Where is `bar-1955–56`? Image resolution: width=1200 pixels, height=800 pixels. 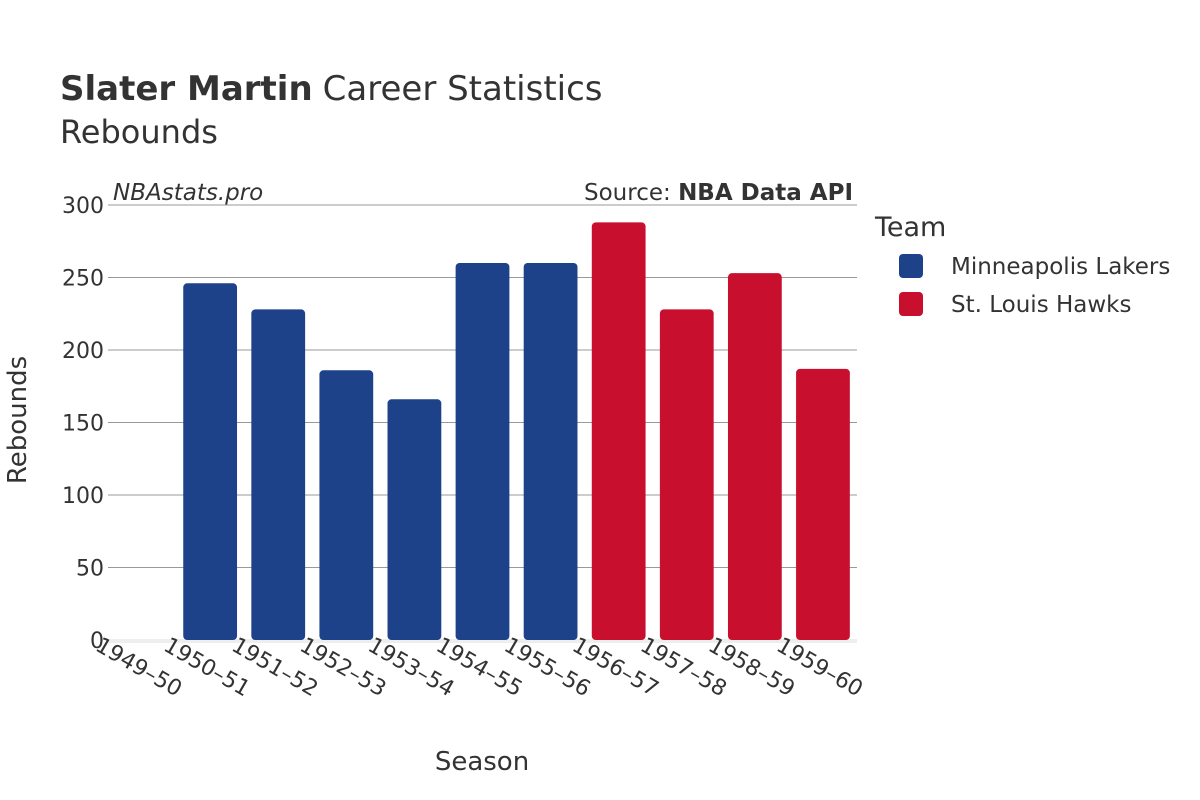 bar-1955–56 is located at coordinates (550, 451).